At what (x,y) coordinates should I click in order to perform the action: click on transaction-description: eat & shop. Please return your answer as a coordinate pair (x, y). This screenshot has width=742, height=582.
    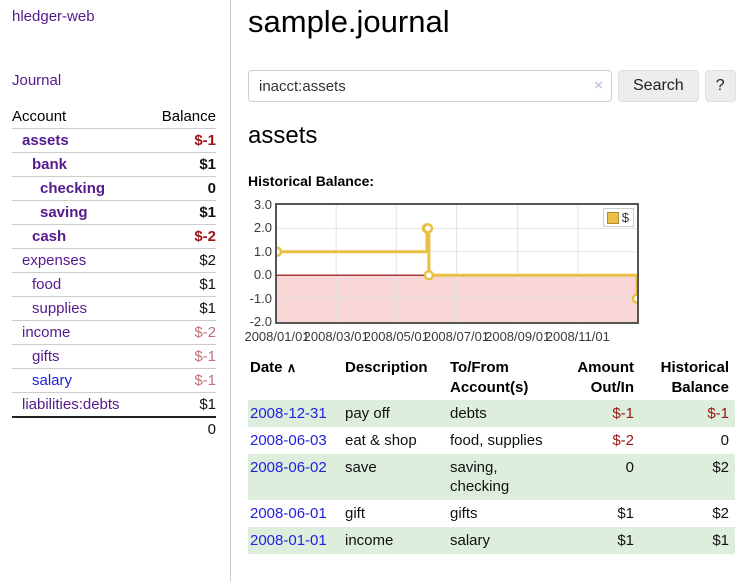
    Looking at the image, I should click on (381, 440).